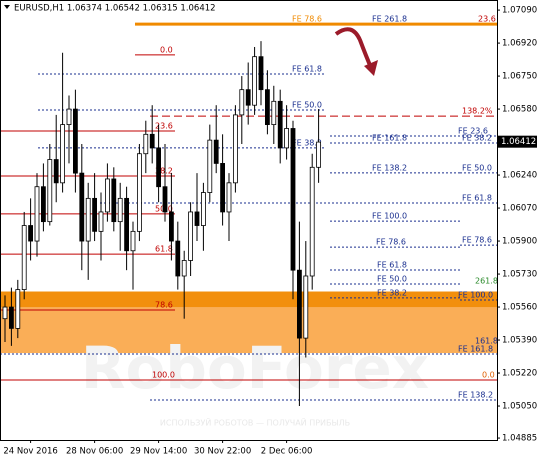 Image resolution: width=537 pixels, height=461 pixels. I want to click on y-tick-label: 1.05220, so click(519, 374).